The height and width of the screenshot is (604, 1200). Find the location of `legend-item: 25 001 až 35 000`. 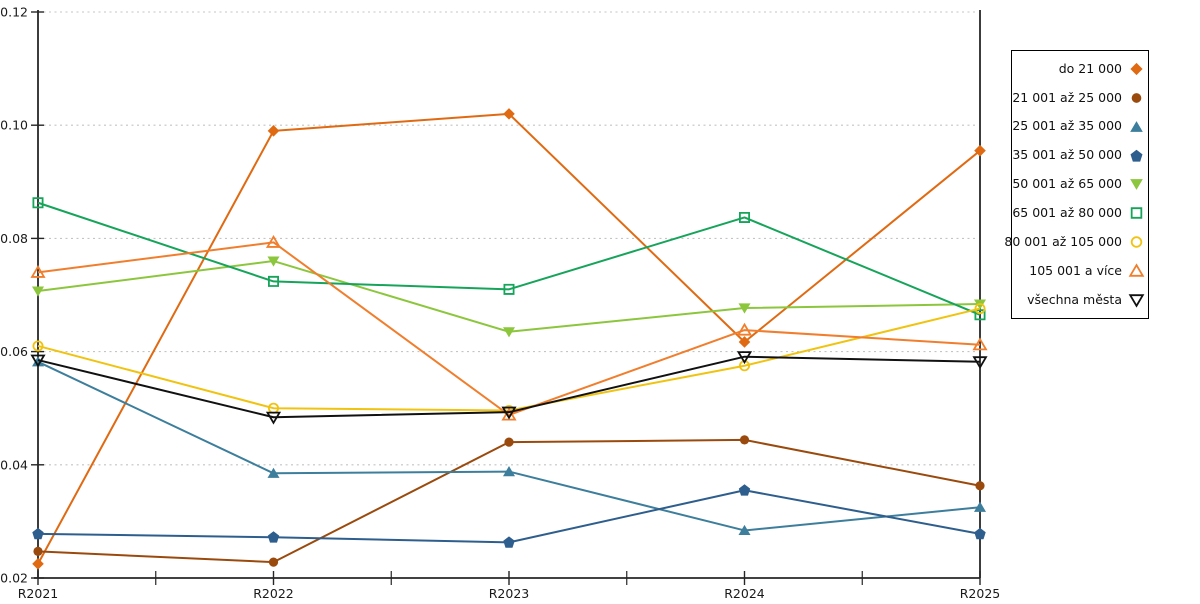

legend-item: 25 001 až 35 000 is located at coordinates (1078, 127).